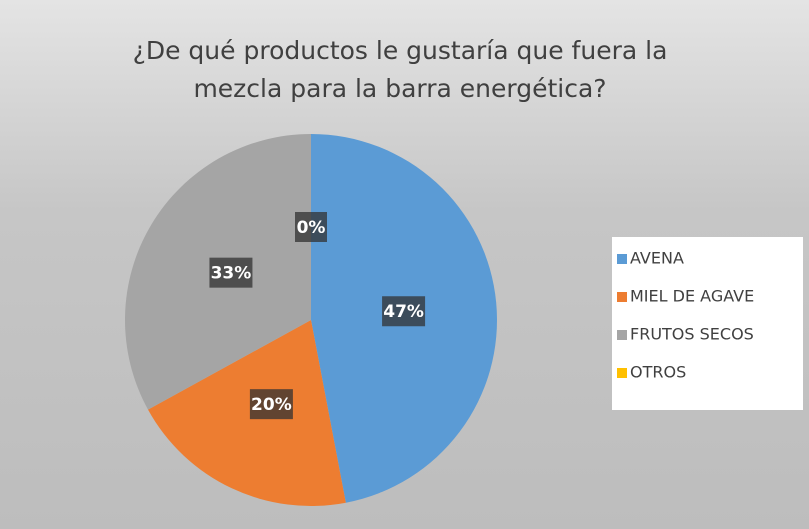  Describe the element at coordinates (658, 372) in the screenshot. I see `legend-label: OTROS` at that location.